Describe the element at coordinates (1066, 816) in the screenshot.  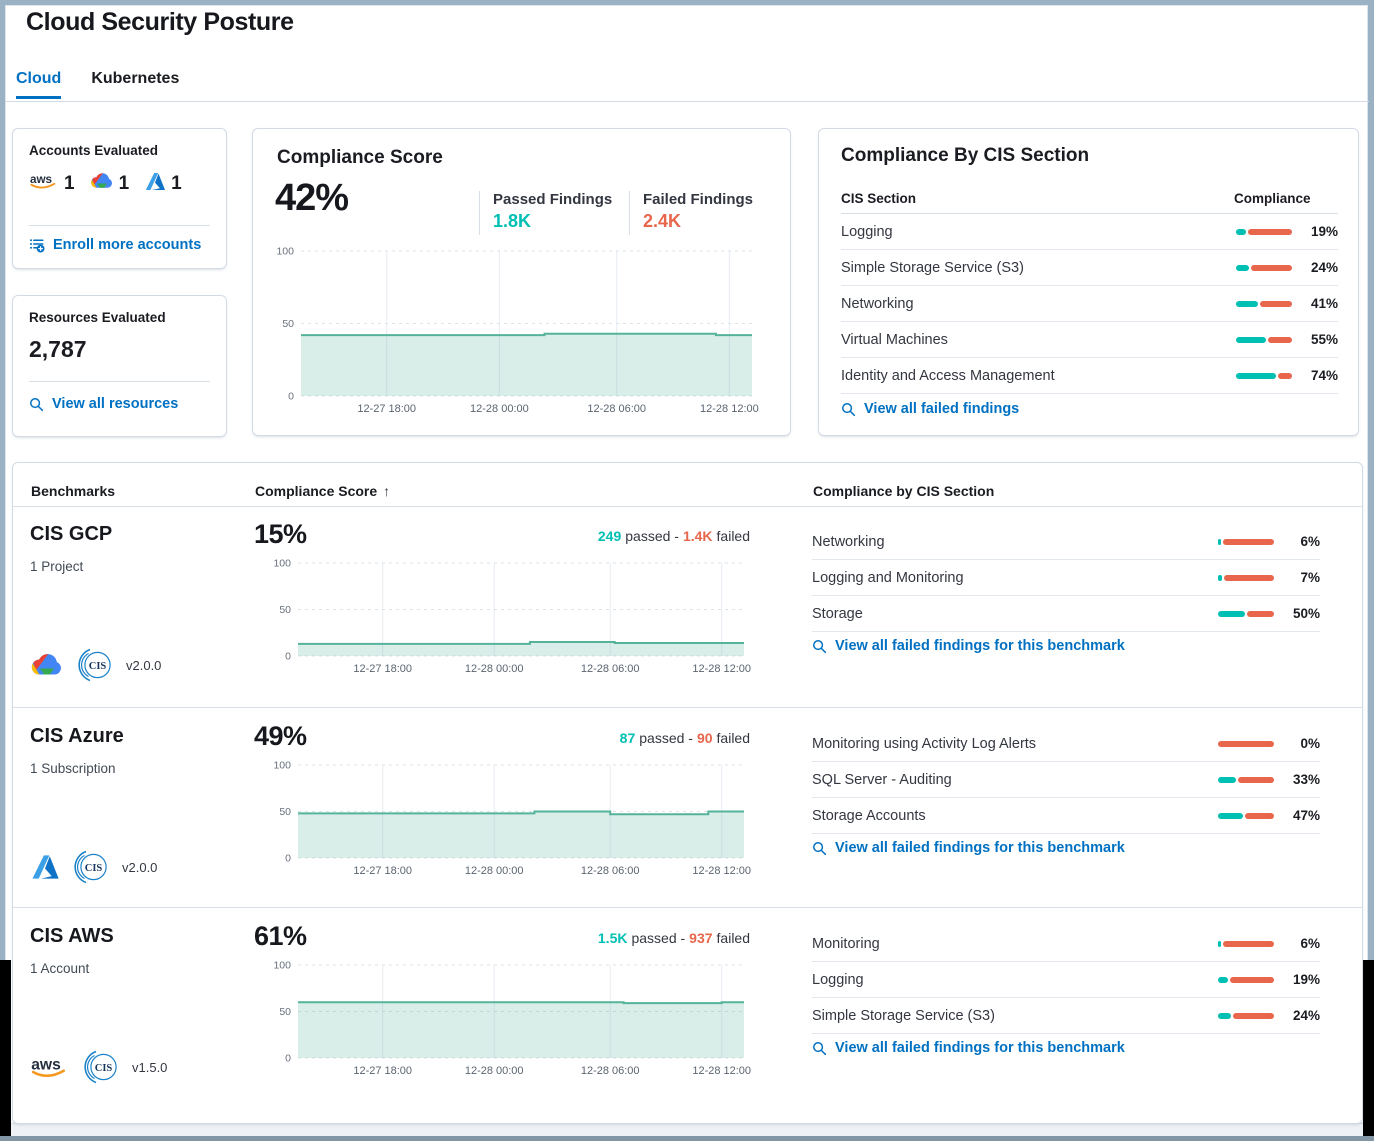
I see `benchmark-section-row: Storage Accounts 47%` at that location.